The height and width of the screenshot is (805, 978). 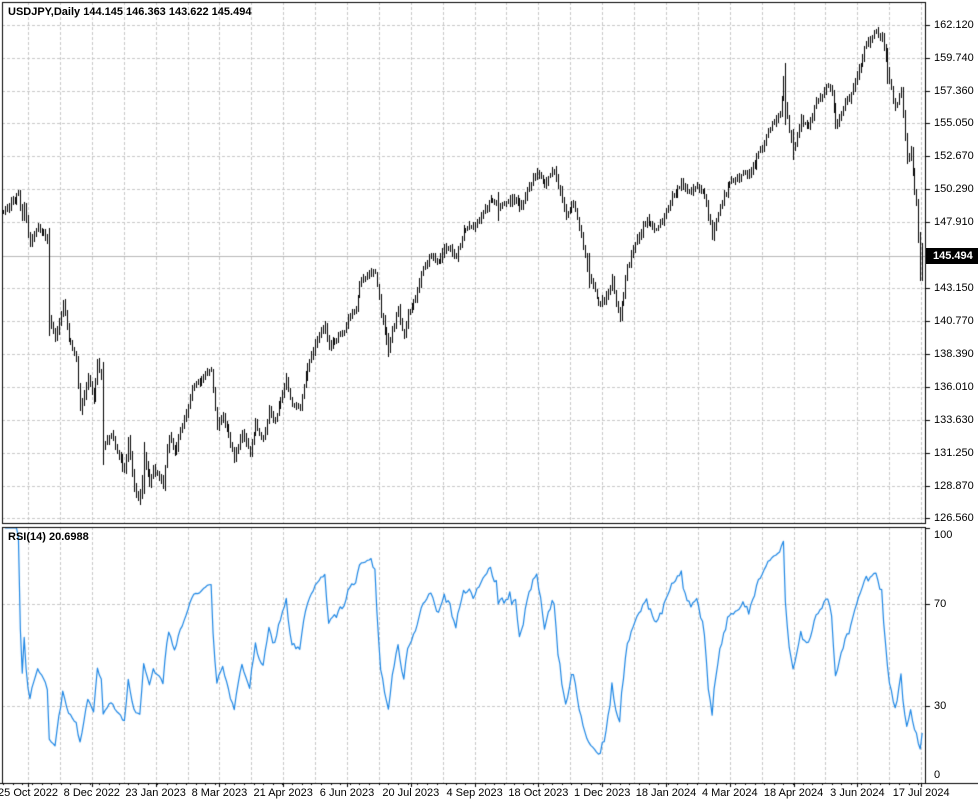 I want to click on indicator-title: RSI(14) 20.6988, so click(x=48, y=537).